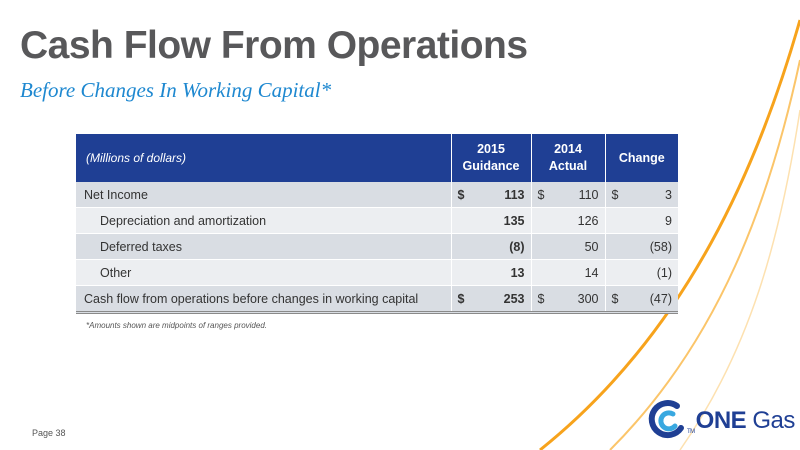  I want to click on column-header-change: Change, so click(641, 158).